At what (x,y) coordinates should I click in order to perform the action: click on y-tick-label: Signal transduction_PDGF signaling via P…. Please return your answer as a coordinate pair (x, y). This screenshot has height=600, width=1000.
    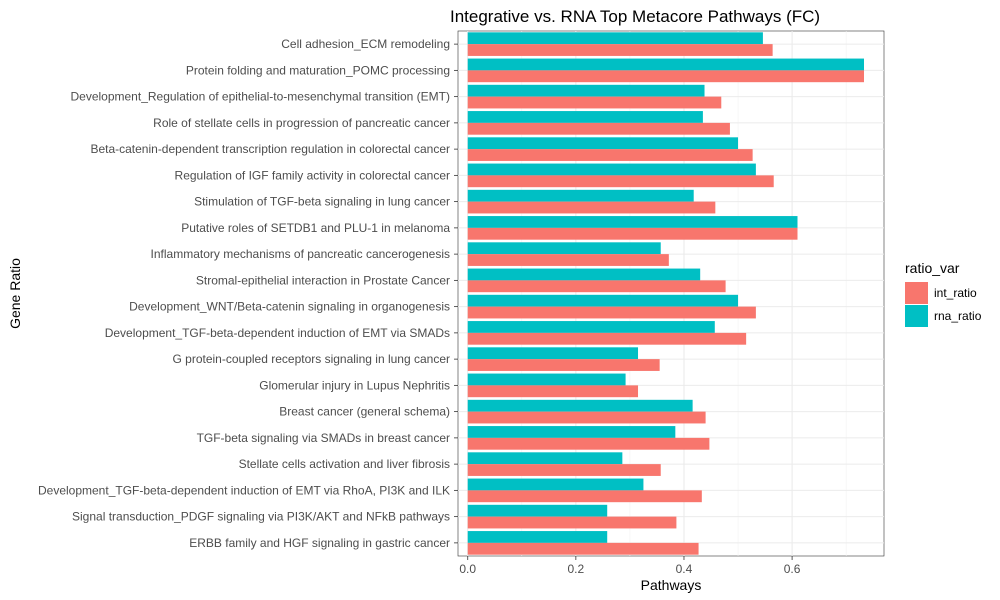
    Looking at the image, I should click on (261, 517).